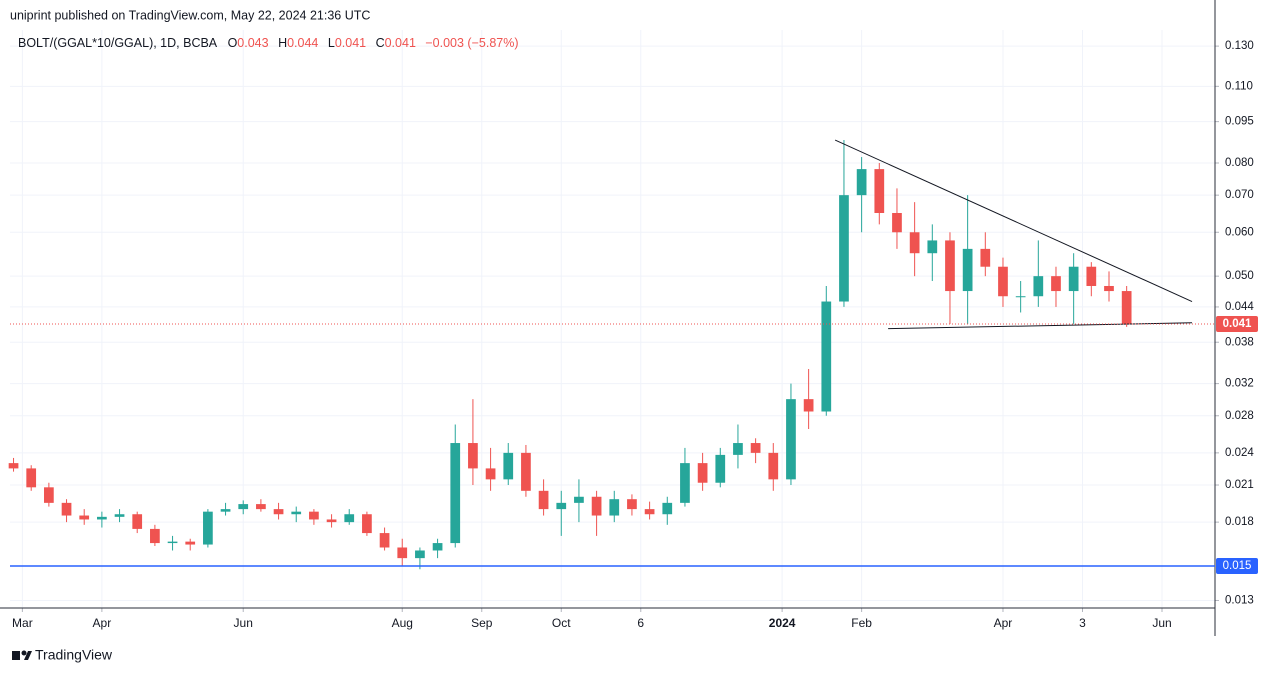  I want to click on l-label: L, so click(331, 43).